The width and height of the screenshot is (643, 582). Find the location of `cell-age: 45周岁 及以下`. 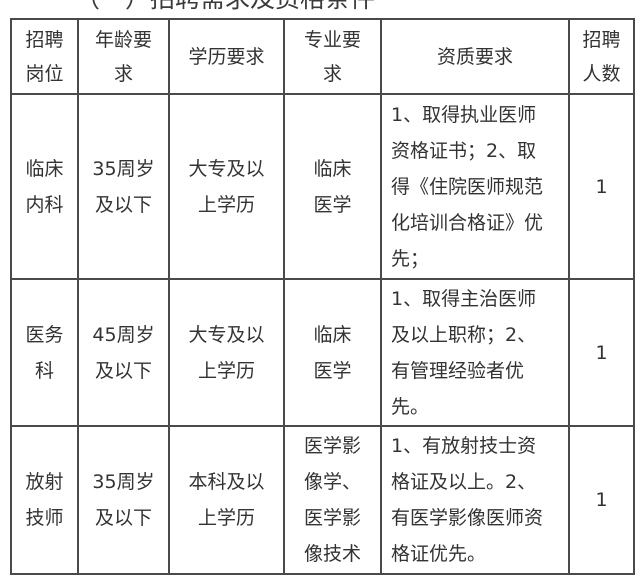

cell-age: 45周岁 及以下 is located at coordinates (123, 352).